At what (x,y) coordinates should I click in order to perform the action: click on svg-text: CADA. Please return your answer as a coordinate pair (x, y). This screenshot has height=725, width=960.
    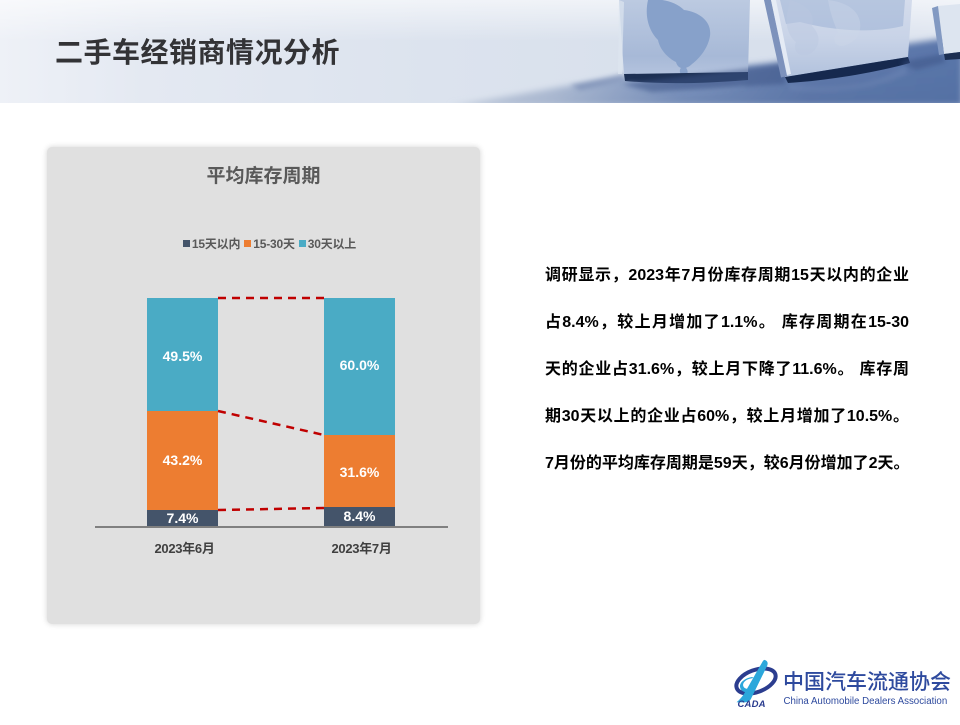
    Looking at the image, I should click on (752, 704).